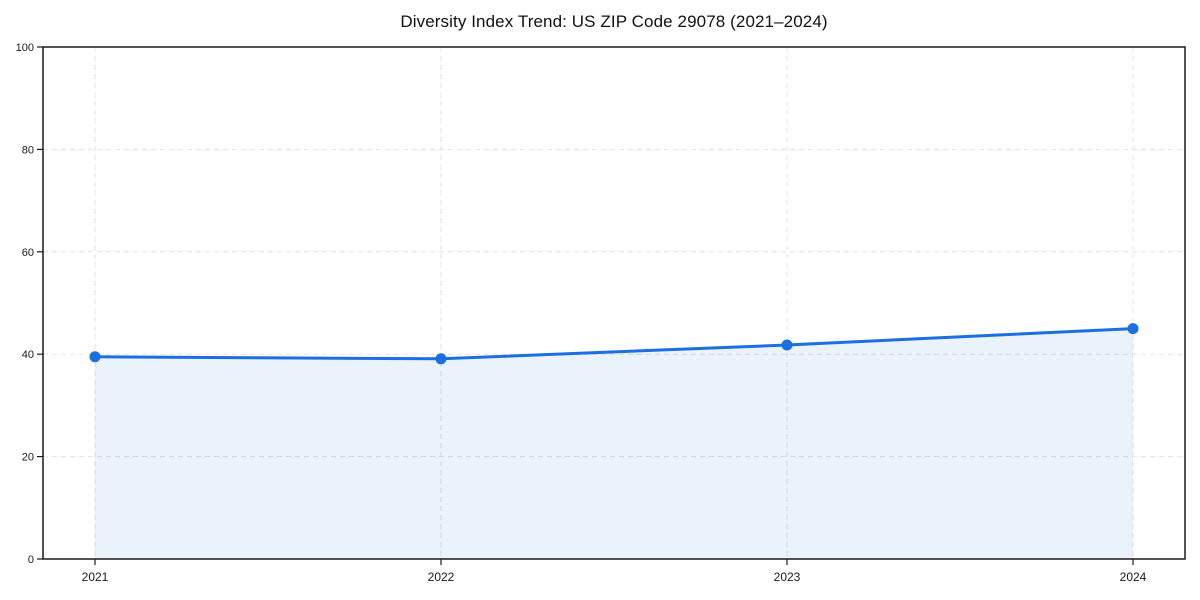  What do you see at coordinates (31, 560) in the screenshot?
I see `y-tick-label: 0` at bounding box center [31, 560].